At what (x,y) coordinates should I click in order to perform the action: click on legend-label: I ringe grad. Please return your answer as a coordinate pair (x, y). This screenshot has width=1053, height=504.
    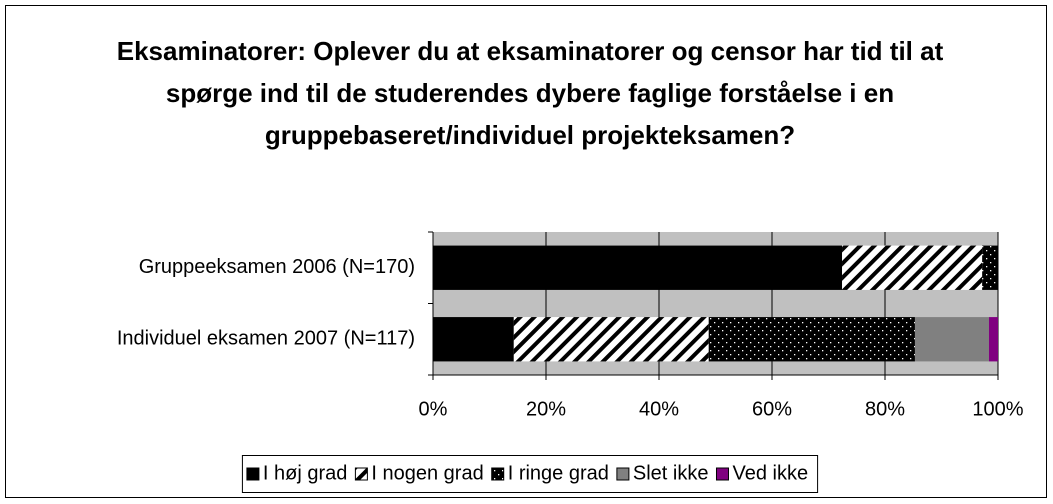
    Looking at the image, I should click on (558, 473).